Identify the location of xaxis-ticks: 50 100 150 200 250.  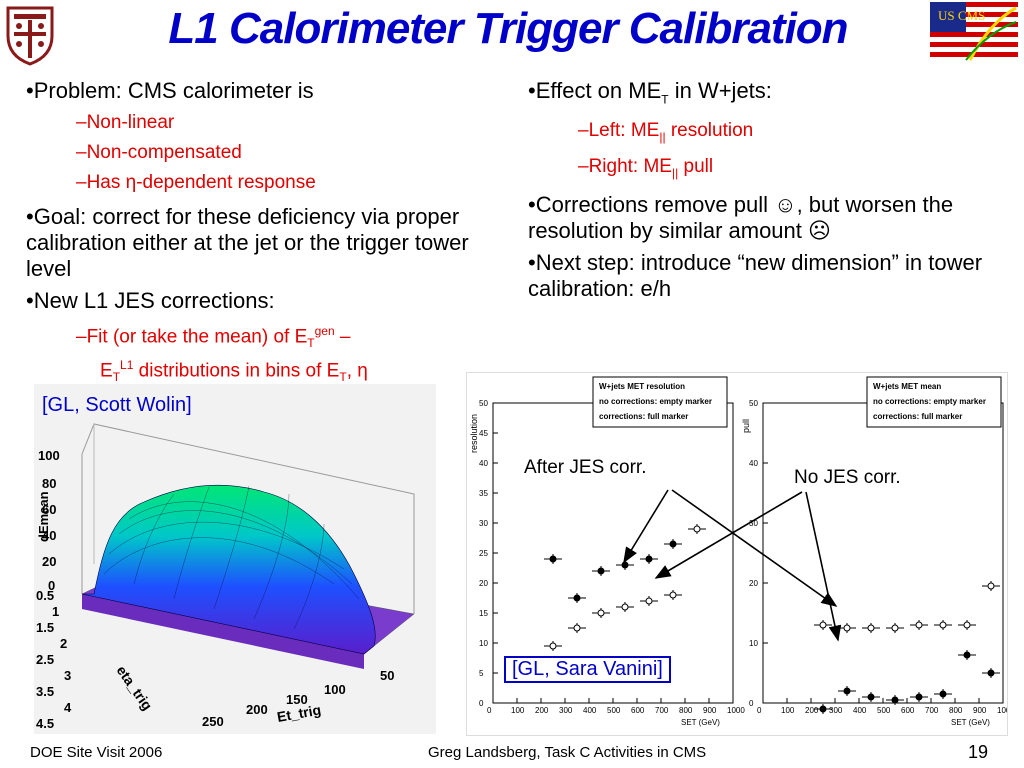
(298, 698).